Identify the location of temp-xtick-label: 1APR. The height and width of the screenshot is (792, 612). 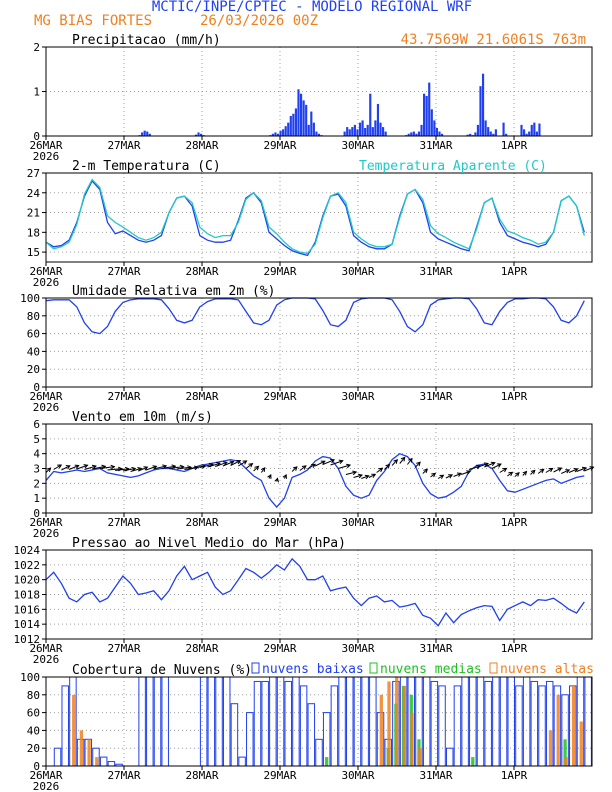
(514, 271).